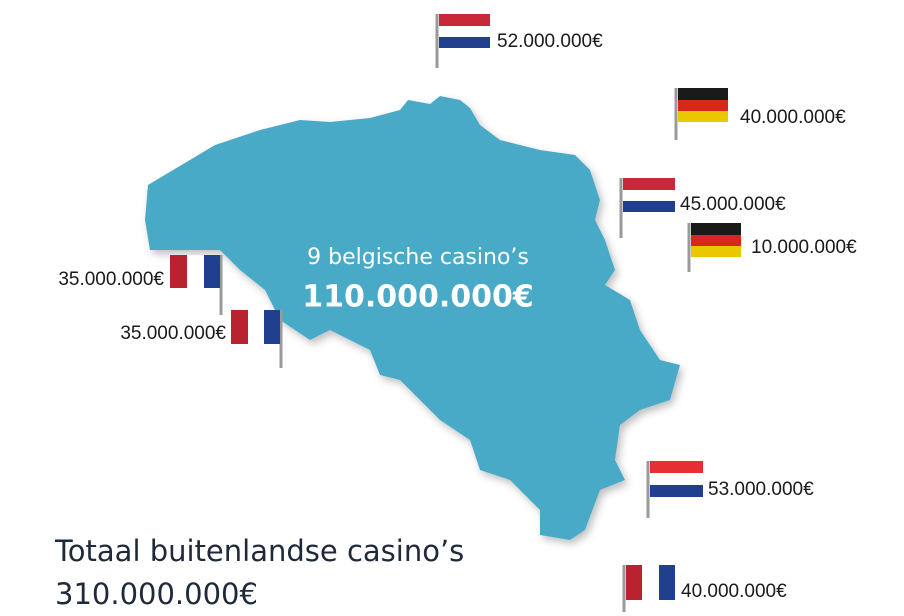  I want to click on flag-label: 52.000.000€, so click(550, 41).